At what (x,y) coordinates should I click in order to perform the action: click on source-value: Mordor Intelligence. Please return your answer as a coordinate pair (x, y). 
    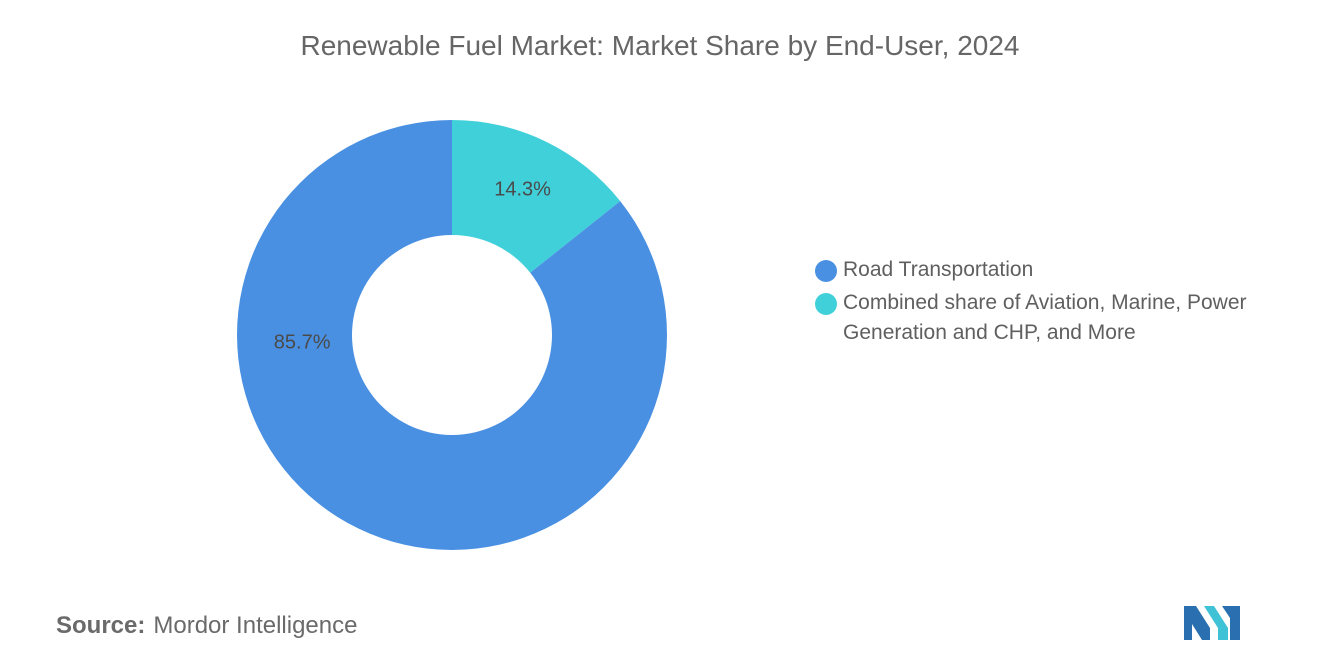
    Looking at the image, I should click on (255, 625).